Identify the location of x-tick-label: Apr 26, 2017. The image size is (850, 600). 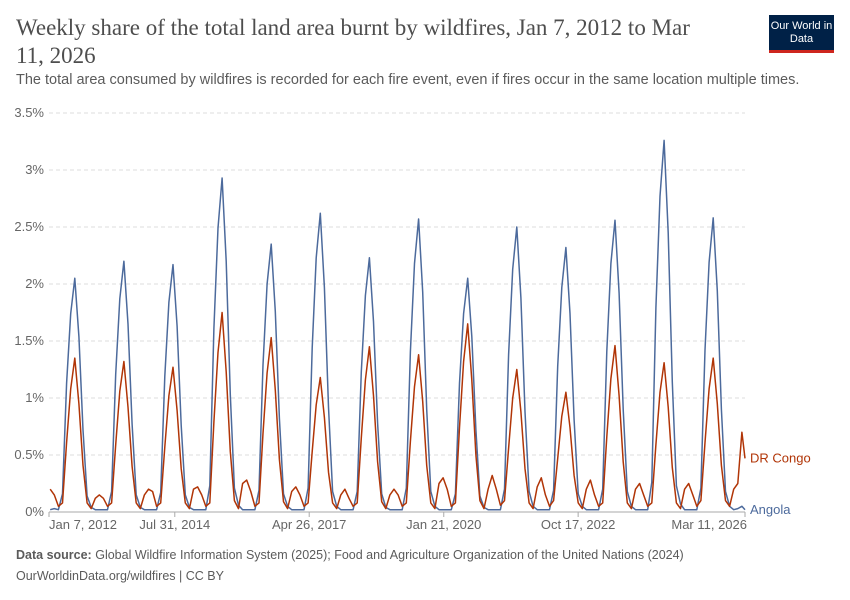
(309, 524).